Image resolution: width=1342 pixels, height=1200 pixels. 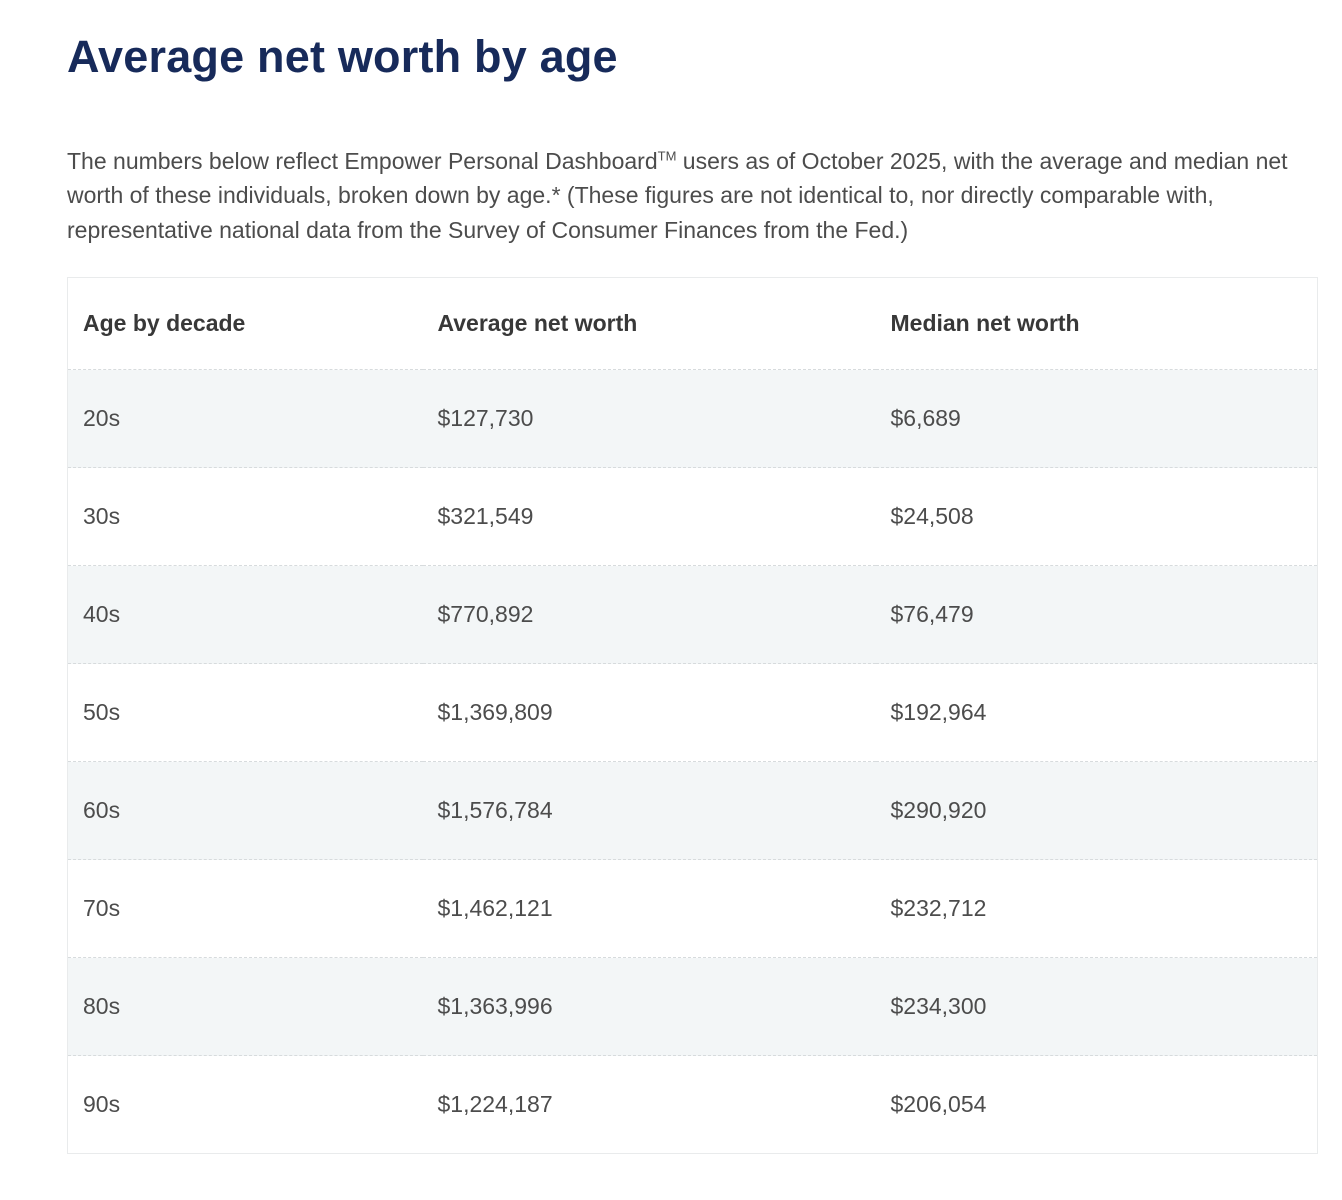 What do you see at coordinates (485, 516) in the screenshot?
I see `cell-average: $321,549` at bounding box center [485, 516].